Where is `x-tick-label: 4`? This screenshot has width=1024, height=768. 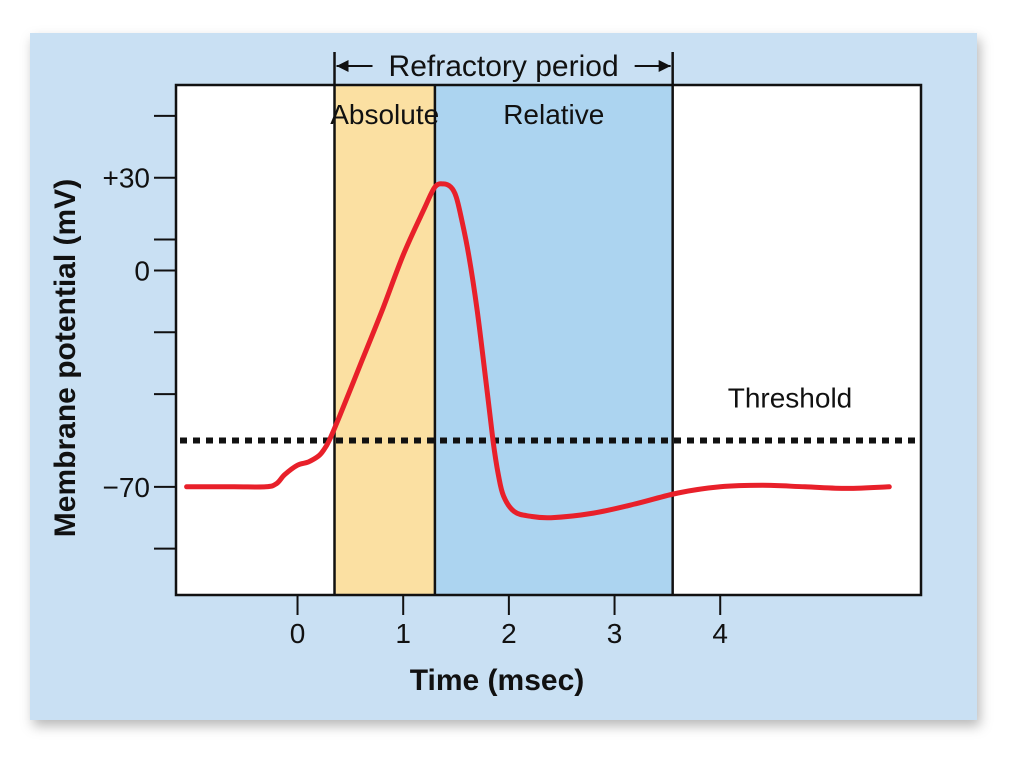
x-tick-label: 4 is located at coordinates (720, 633).